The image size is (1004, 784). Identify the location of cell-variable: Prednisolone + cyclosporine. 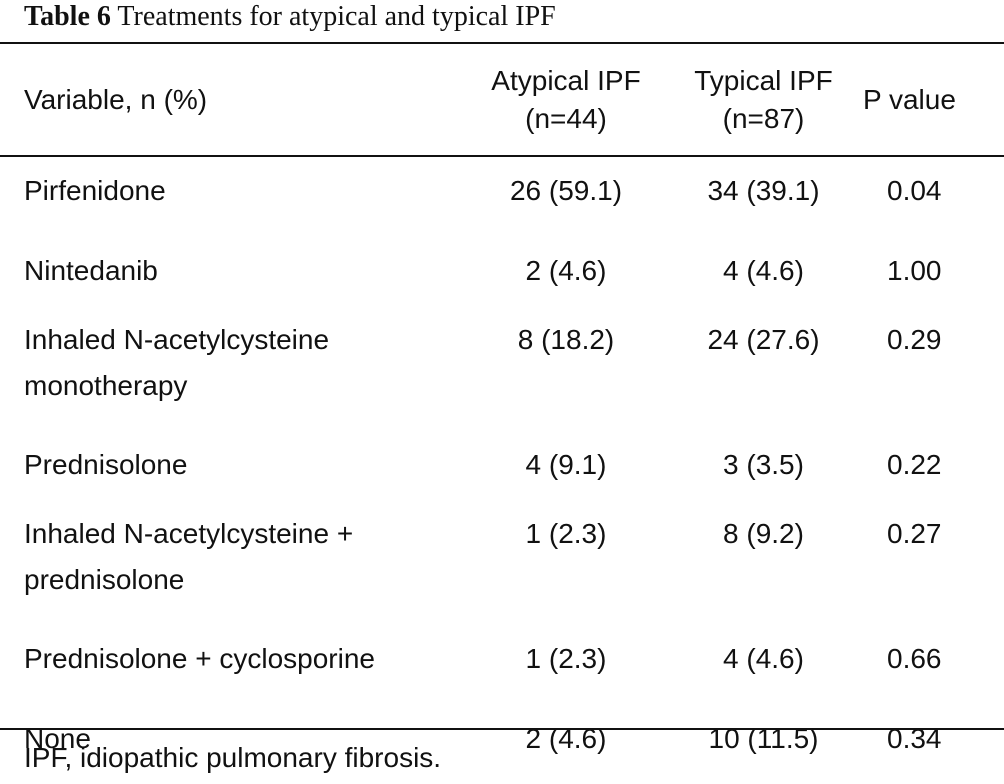
(199, 658).